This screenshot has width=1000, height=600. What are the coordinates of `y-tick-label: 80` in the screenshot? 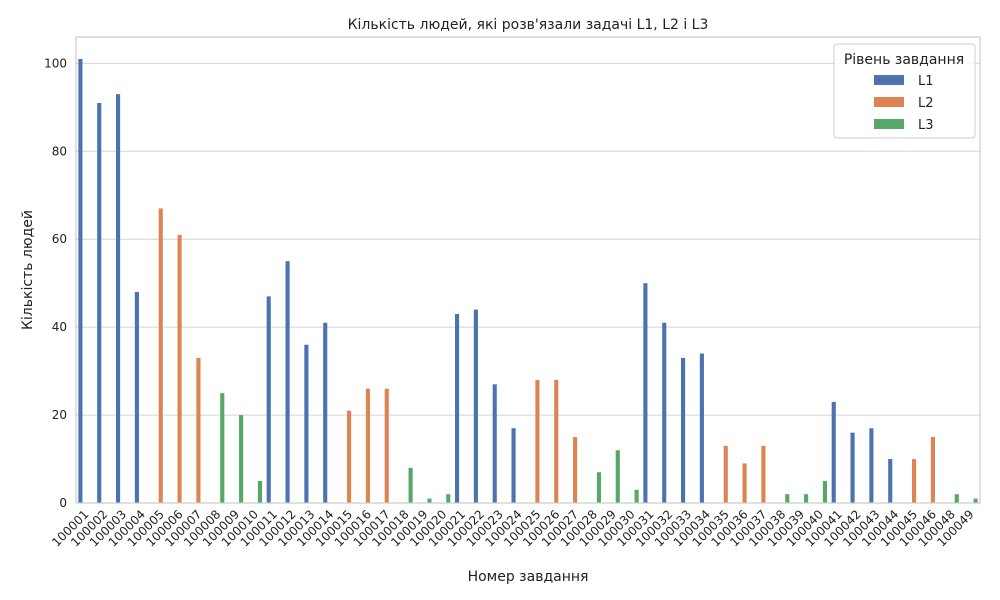 It's located at (59, 151).